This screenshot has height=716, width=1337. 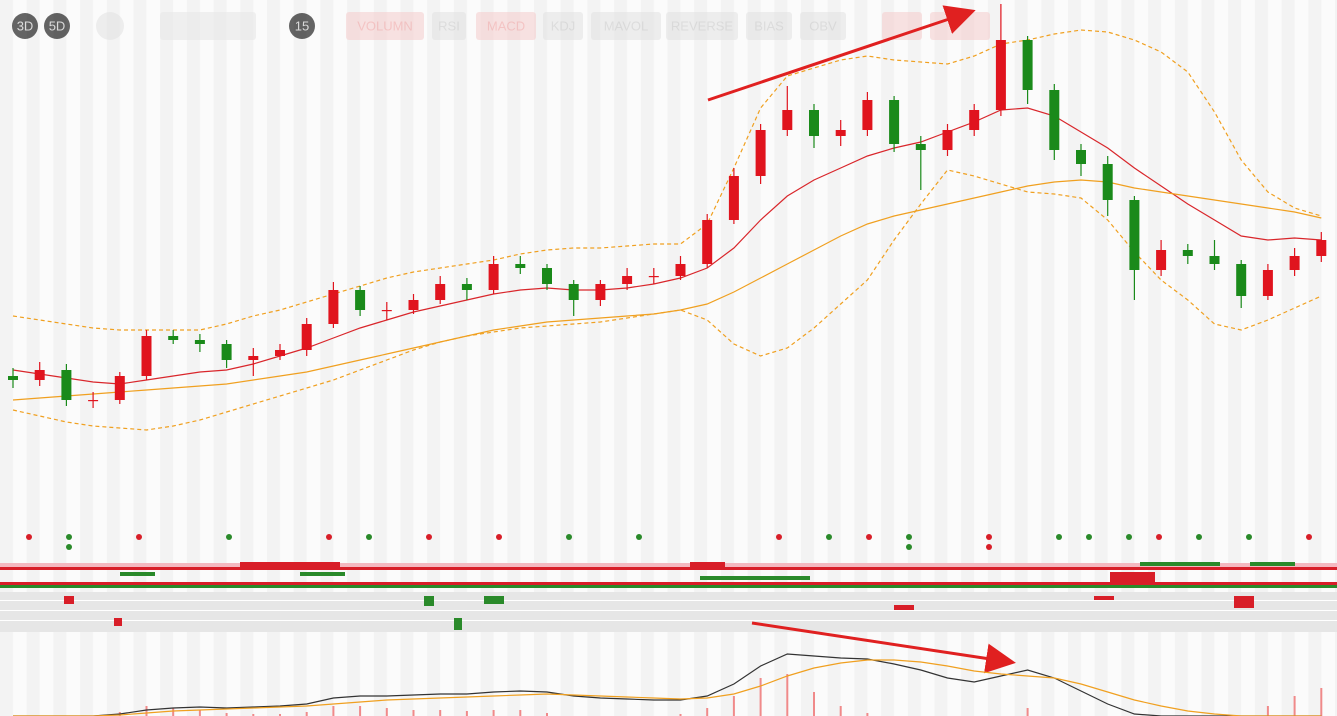 I want to click on toolbar-button: 3D, so click(x=25, y=26).